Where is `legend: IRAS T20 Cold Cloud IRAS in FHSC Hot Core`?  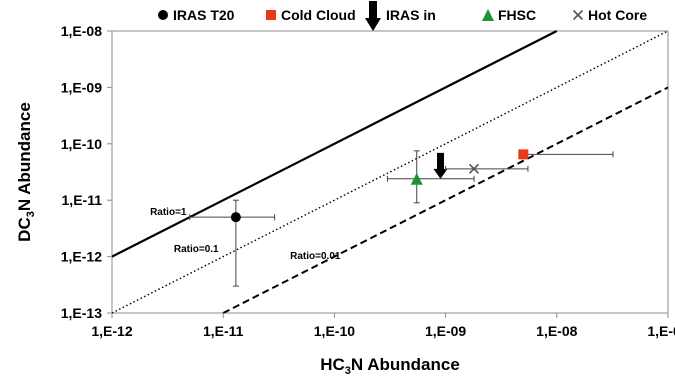 legend: IRAS T20 Cold Cloud IRAS in FHSC Hot Core is located at coordinates (402, 16).